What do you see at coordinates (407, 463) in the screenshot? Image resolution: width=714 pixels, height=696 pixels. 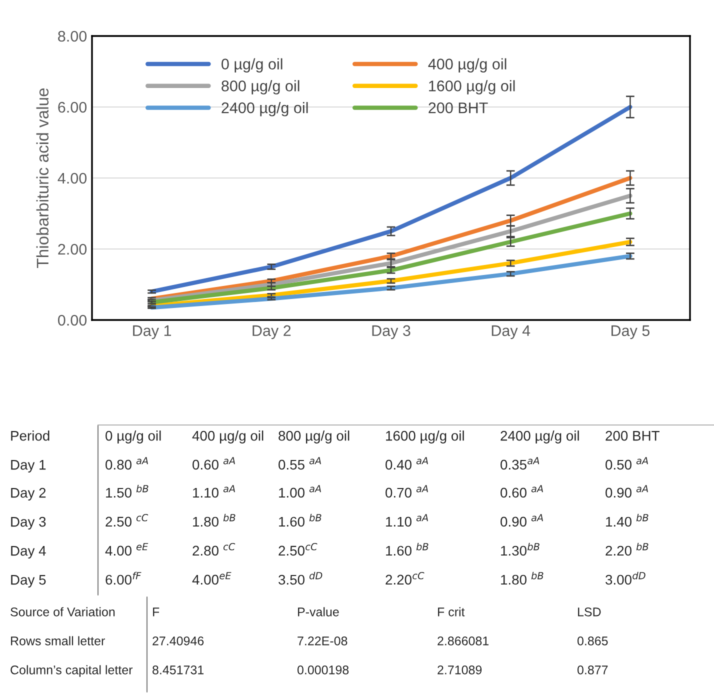 I see `text: 0.40 $^{aA}$` at bounding box center [407, 463].